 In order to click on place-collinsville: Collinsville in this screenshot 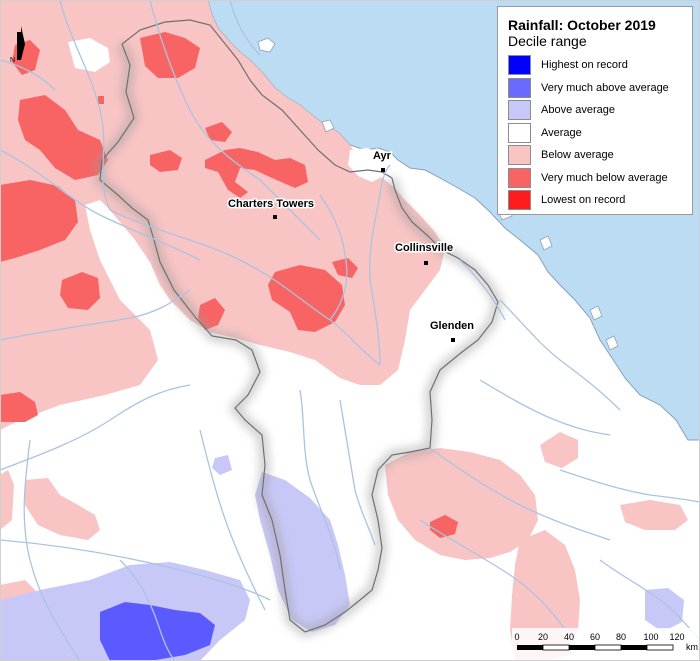, I will do `click(424, 253)`.